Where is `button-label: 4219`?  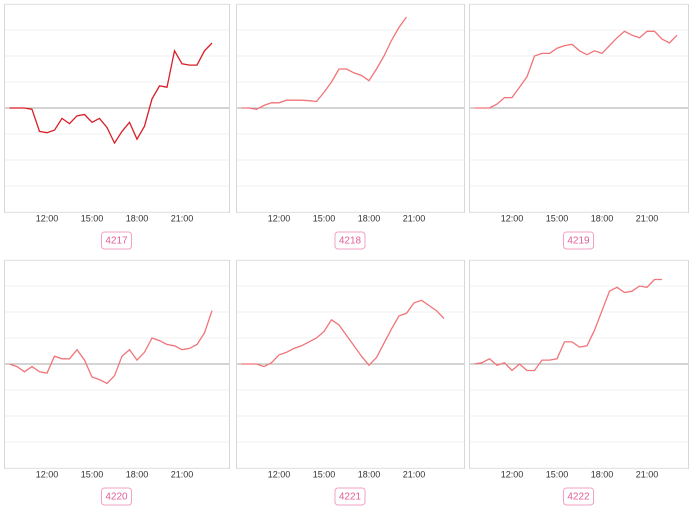 button-label: 4219 is located at coordinates (578, 241).